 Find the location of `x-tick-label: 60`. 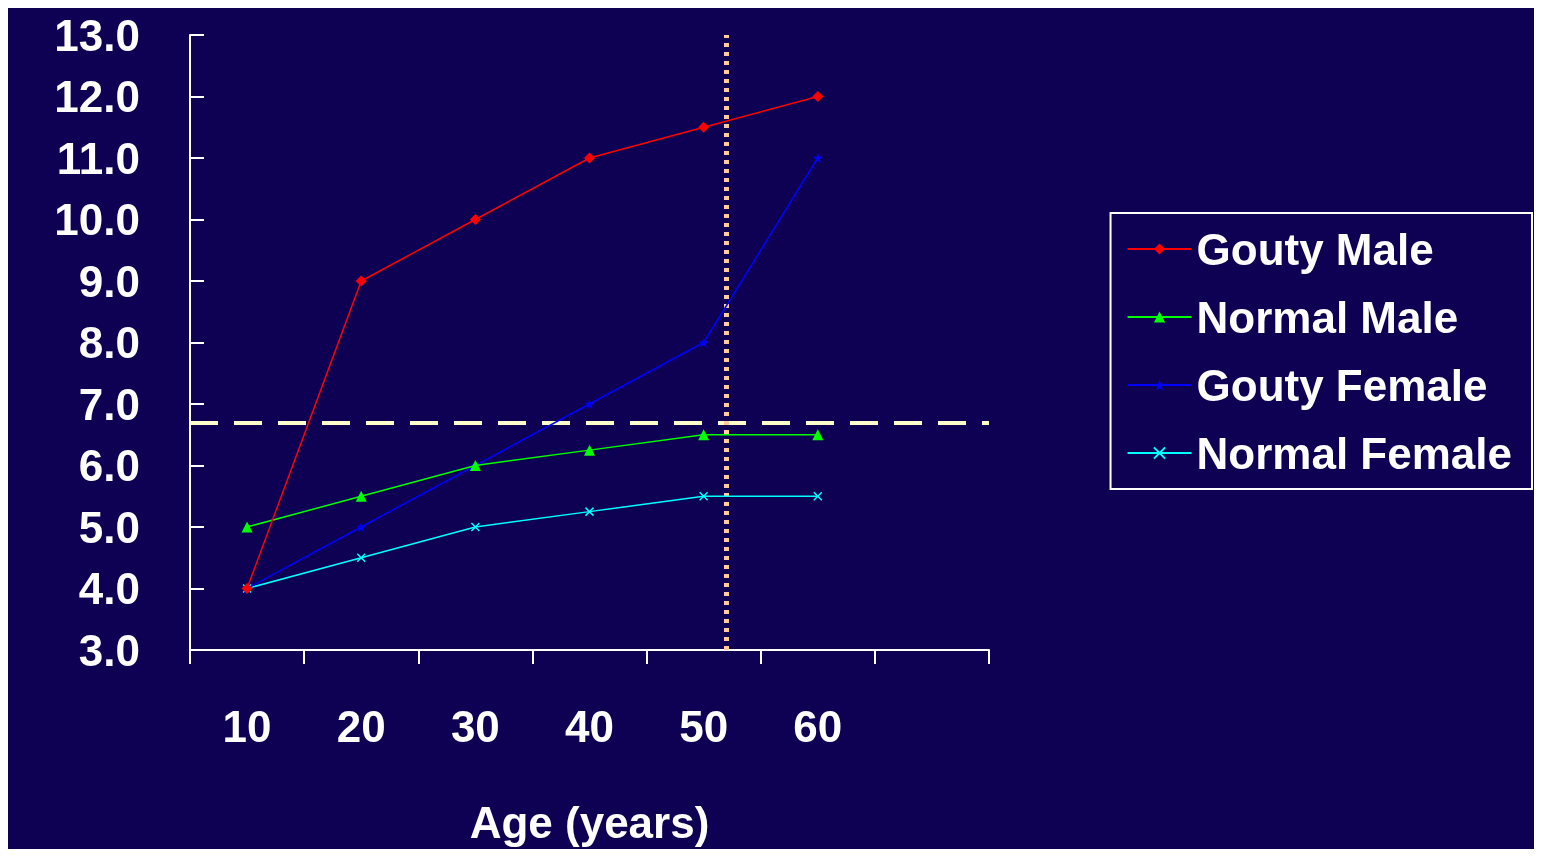

x-tick-label: 60 is located at coordinates (818, 726).